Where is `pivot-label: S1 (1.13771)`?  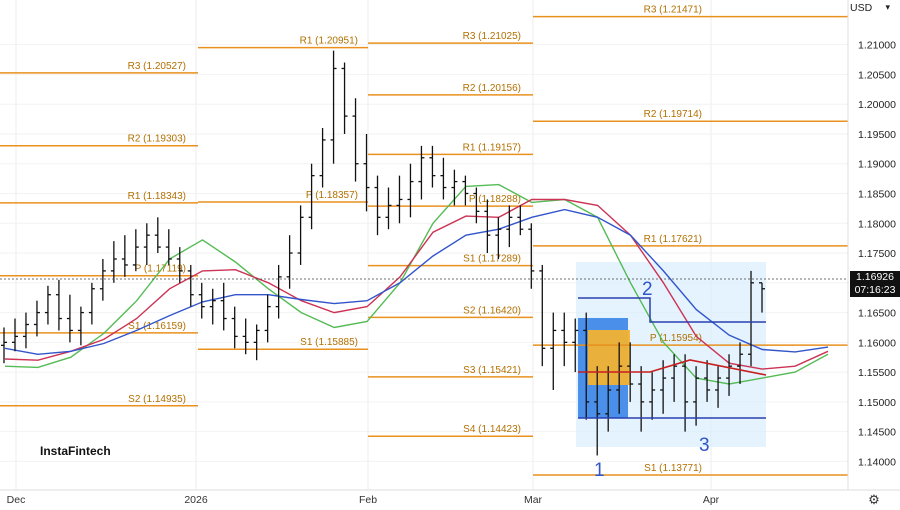 pivot-label: S1 (1.13771) is located at coordinates (673, 468).